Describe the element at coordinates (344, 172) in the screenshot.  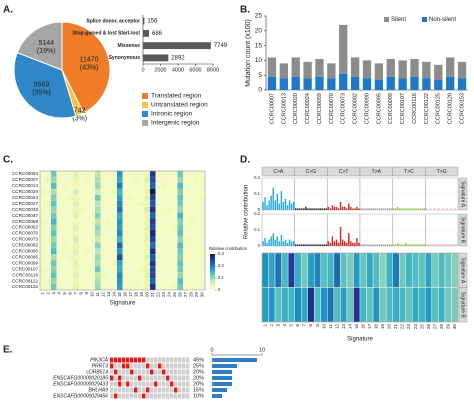
I see `group-label: C>T` at that location.